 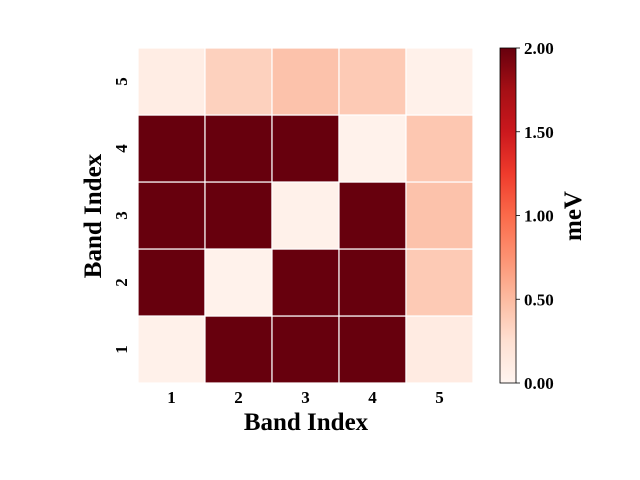 I want to click on y-tick-label: 5, so click(x=121, y=81).